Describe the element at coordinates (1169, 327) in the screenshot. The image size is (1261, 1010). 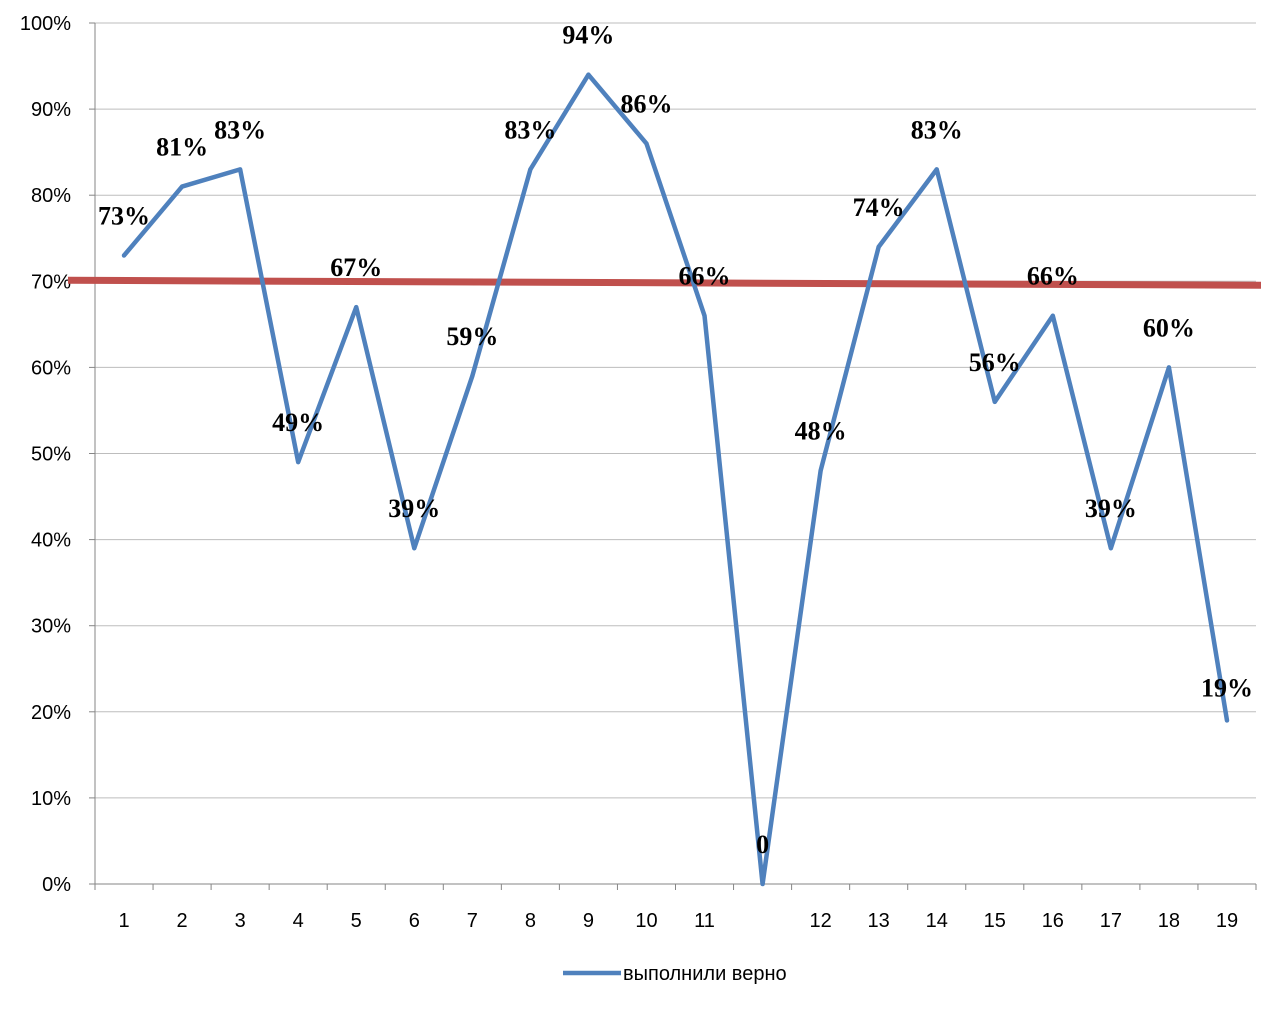
I see `data-label: 60%` at that location.